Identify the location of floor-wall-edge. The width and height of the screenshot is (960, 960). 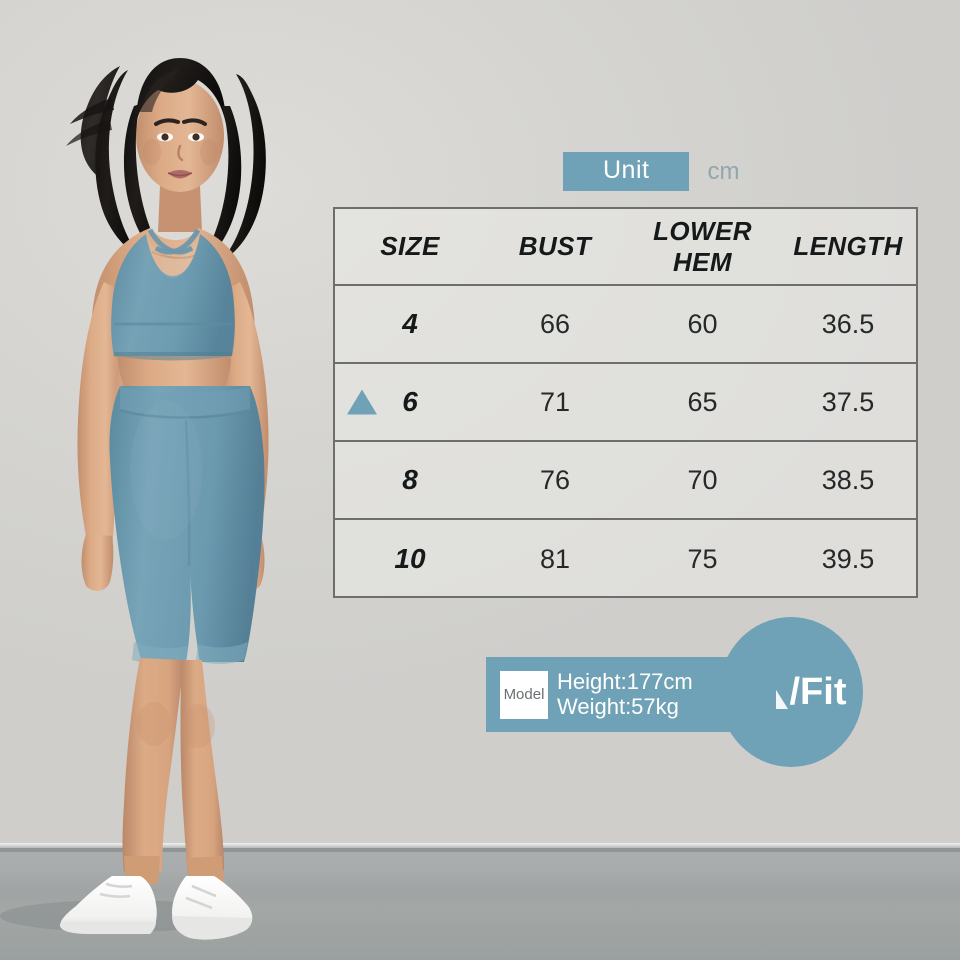
(480, 846).